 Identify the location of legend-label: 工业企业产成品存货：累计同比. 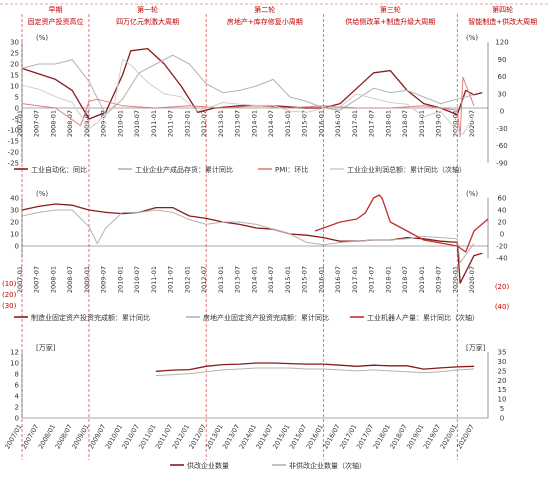
(184, 169).